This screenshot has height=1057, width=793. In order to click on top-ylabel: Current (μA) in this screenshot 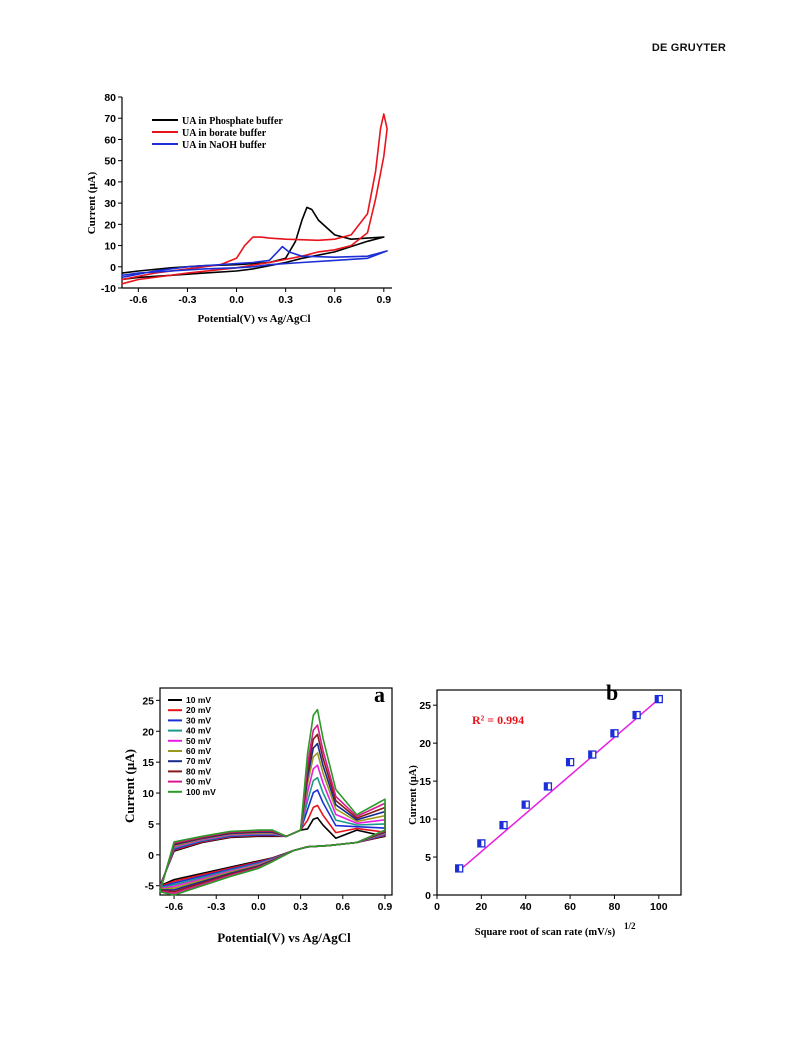, I will do `click(92, 202)`.